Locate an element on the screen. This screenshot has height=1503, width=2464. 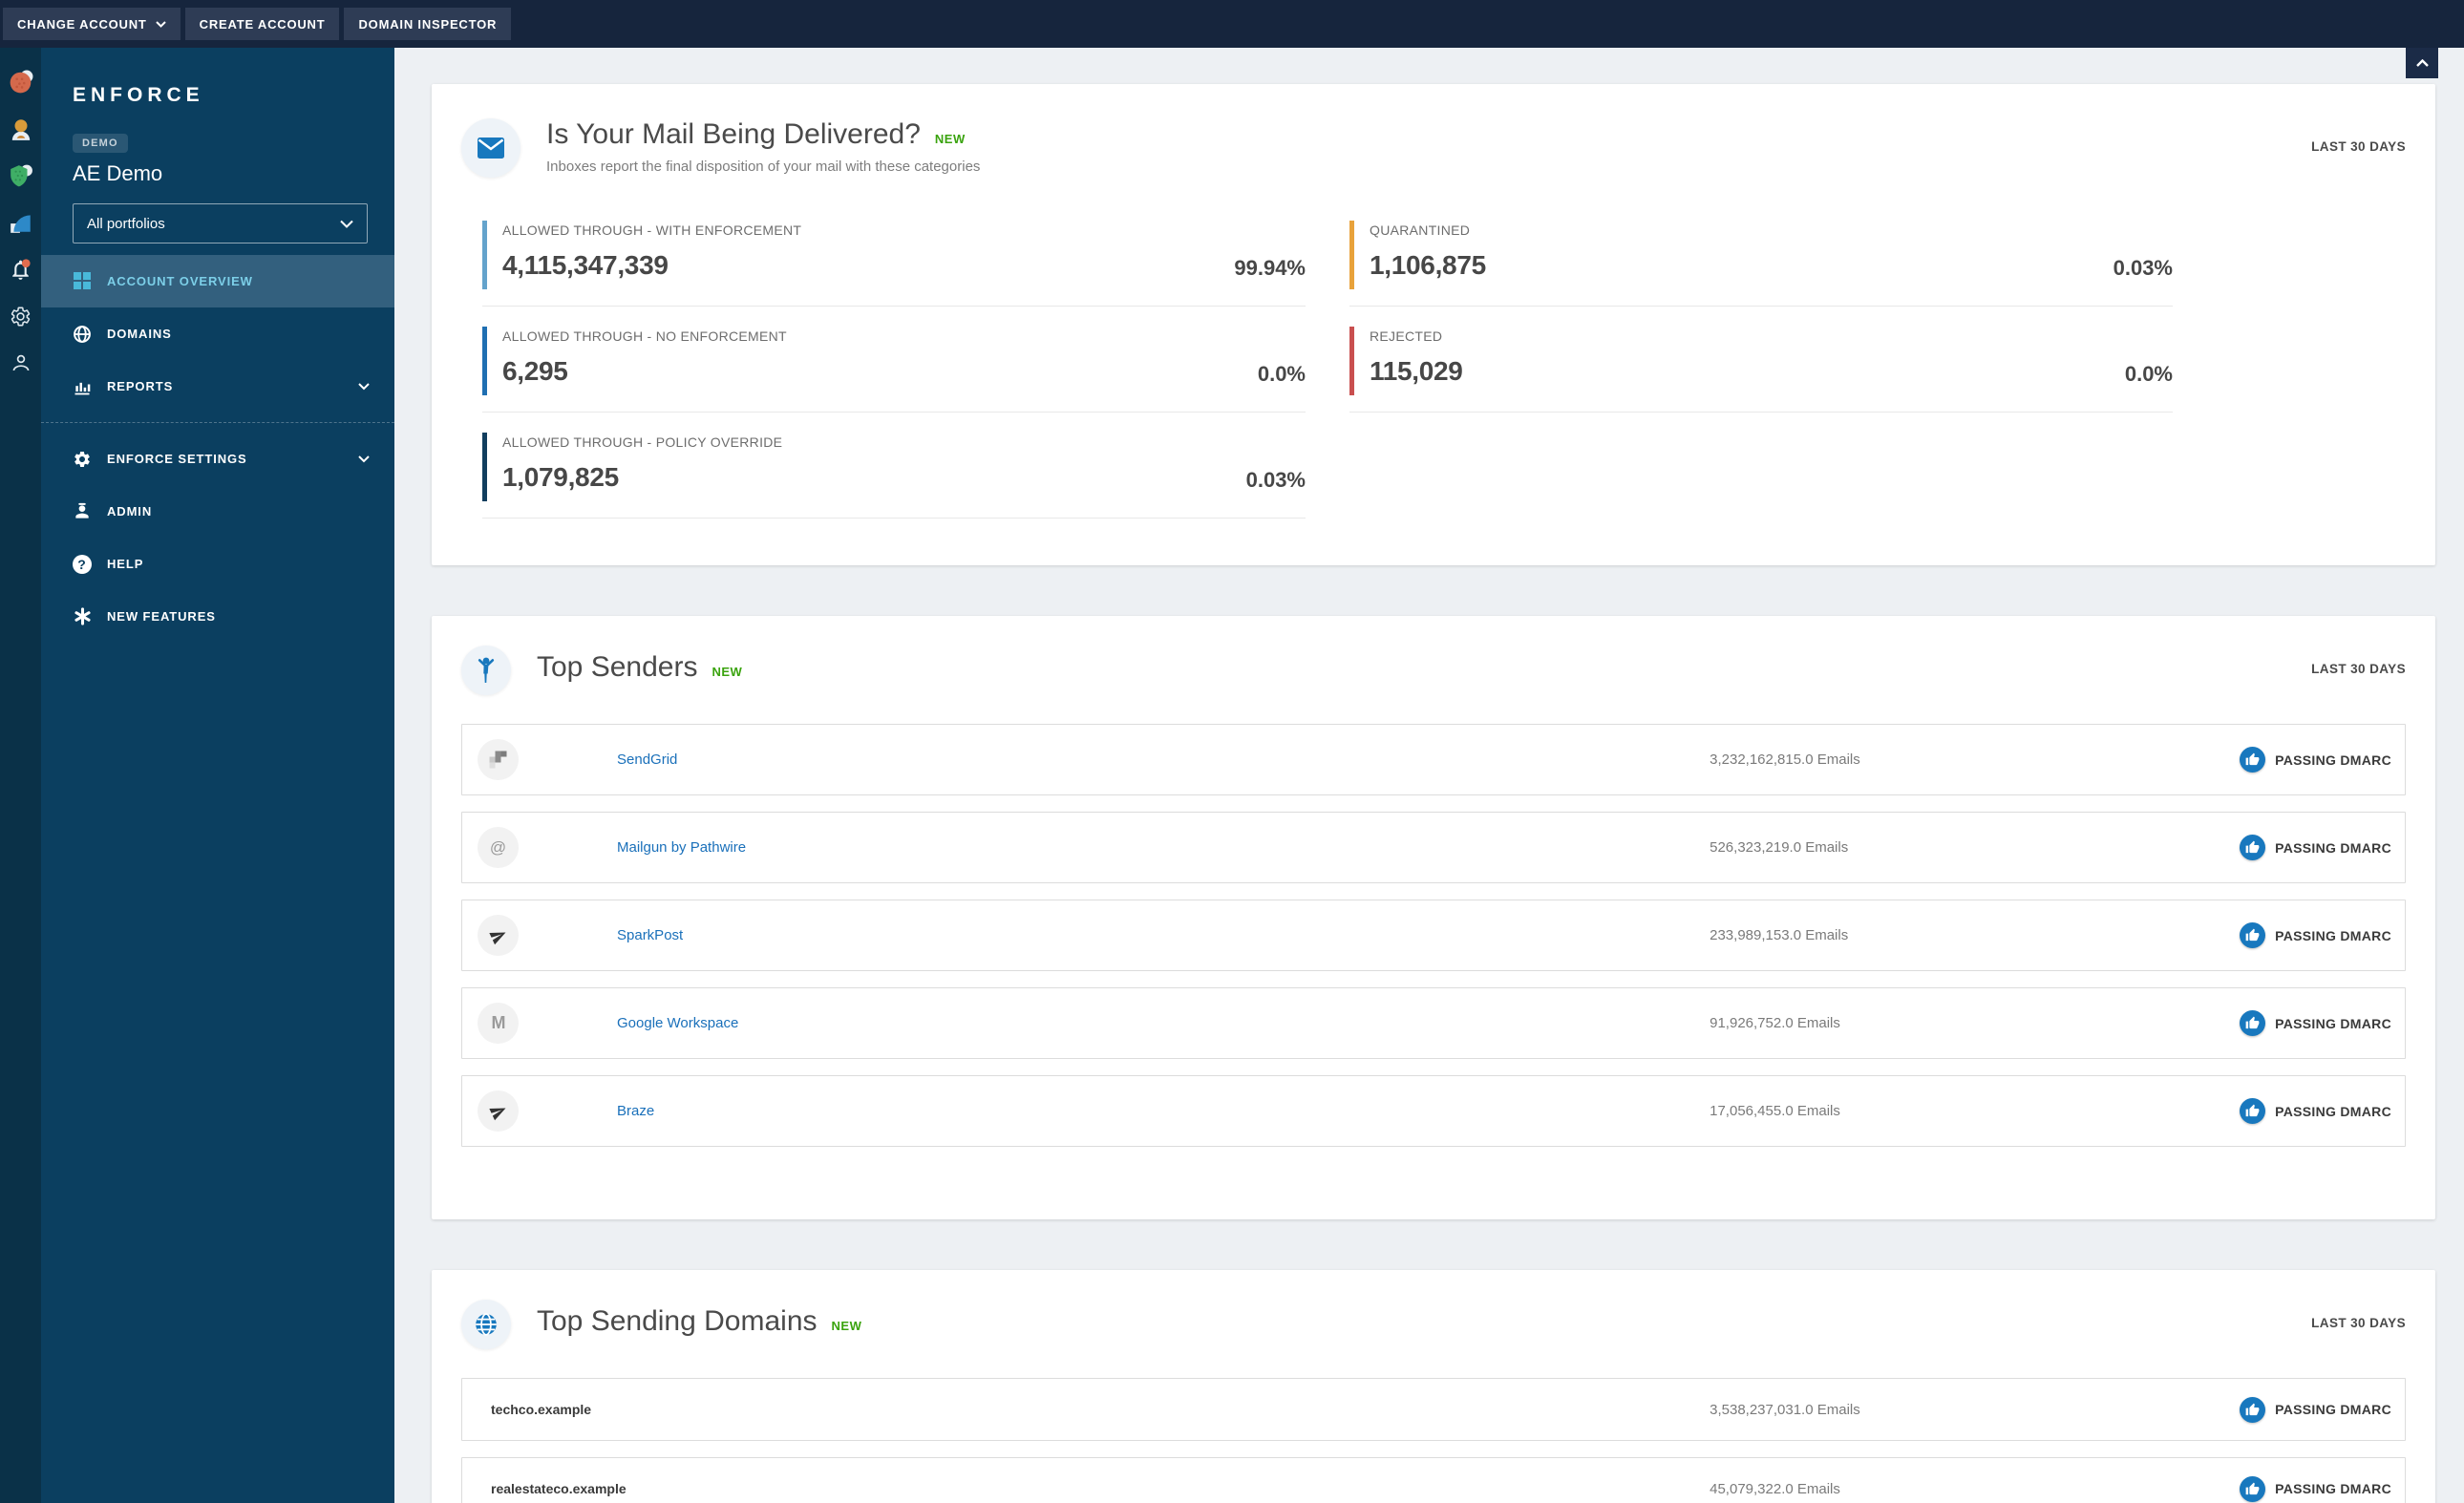
asterisk-icon is located at coordinates (82, 616).